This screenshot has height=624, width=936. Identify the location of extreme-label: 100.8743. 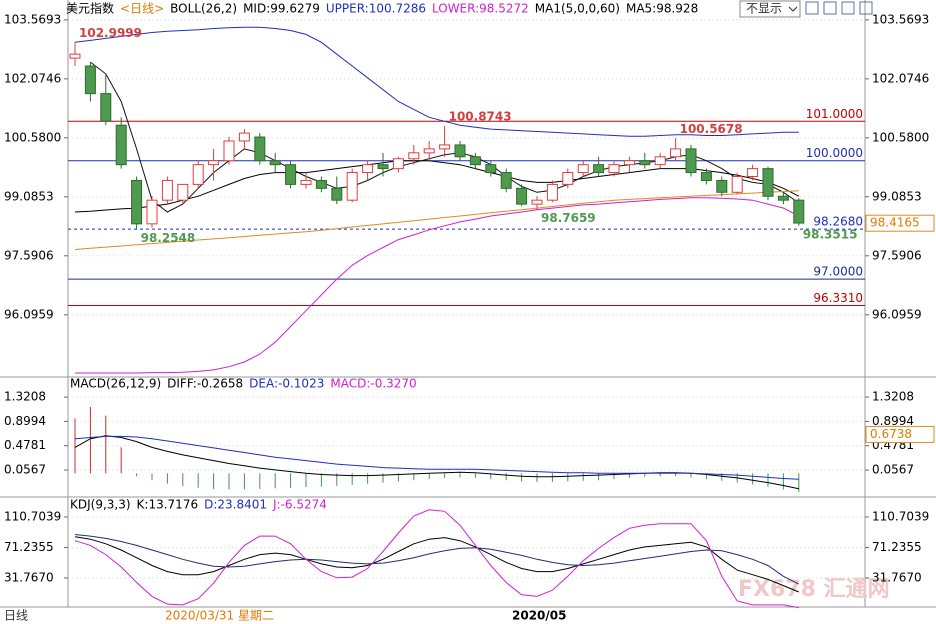
(480, 117).